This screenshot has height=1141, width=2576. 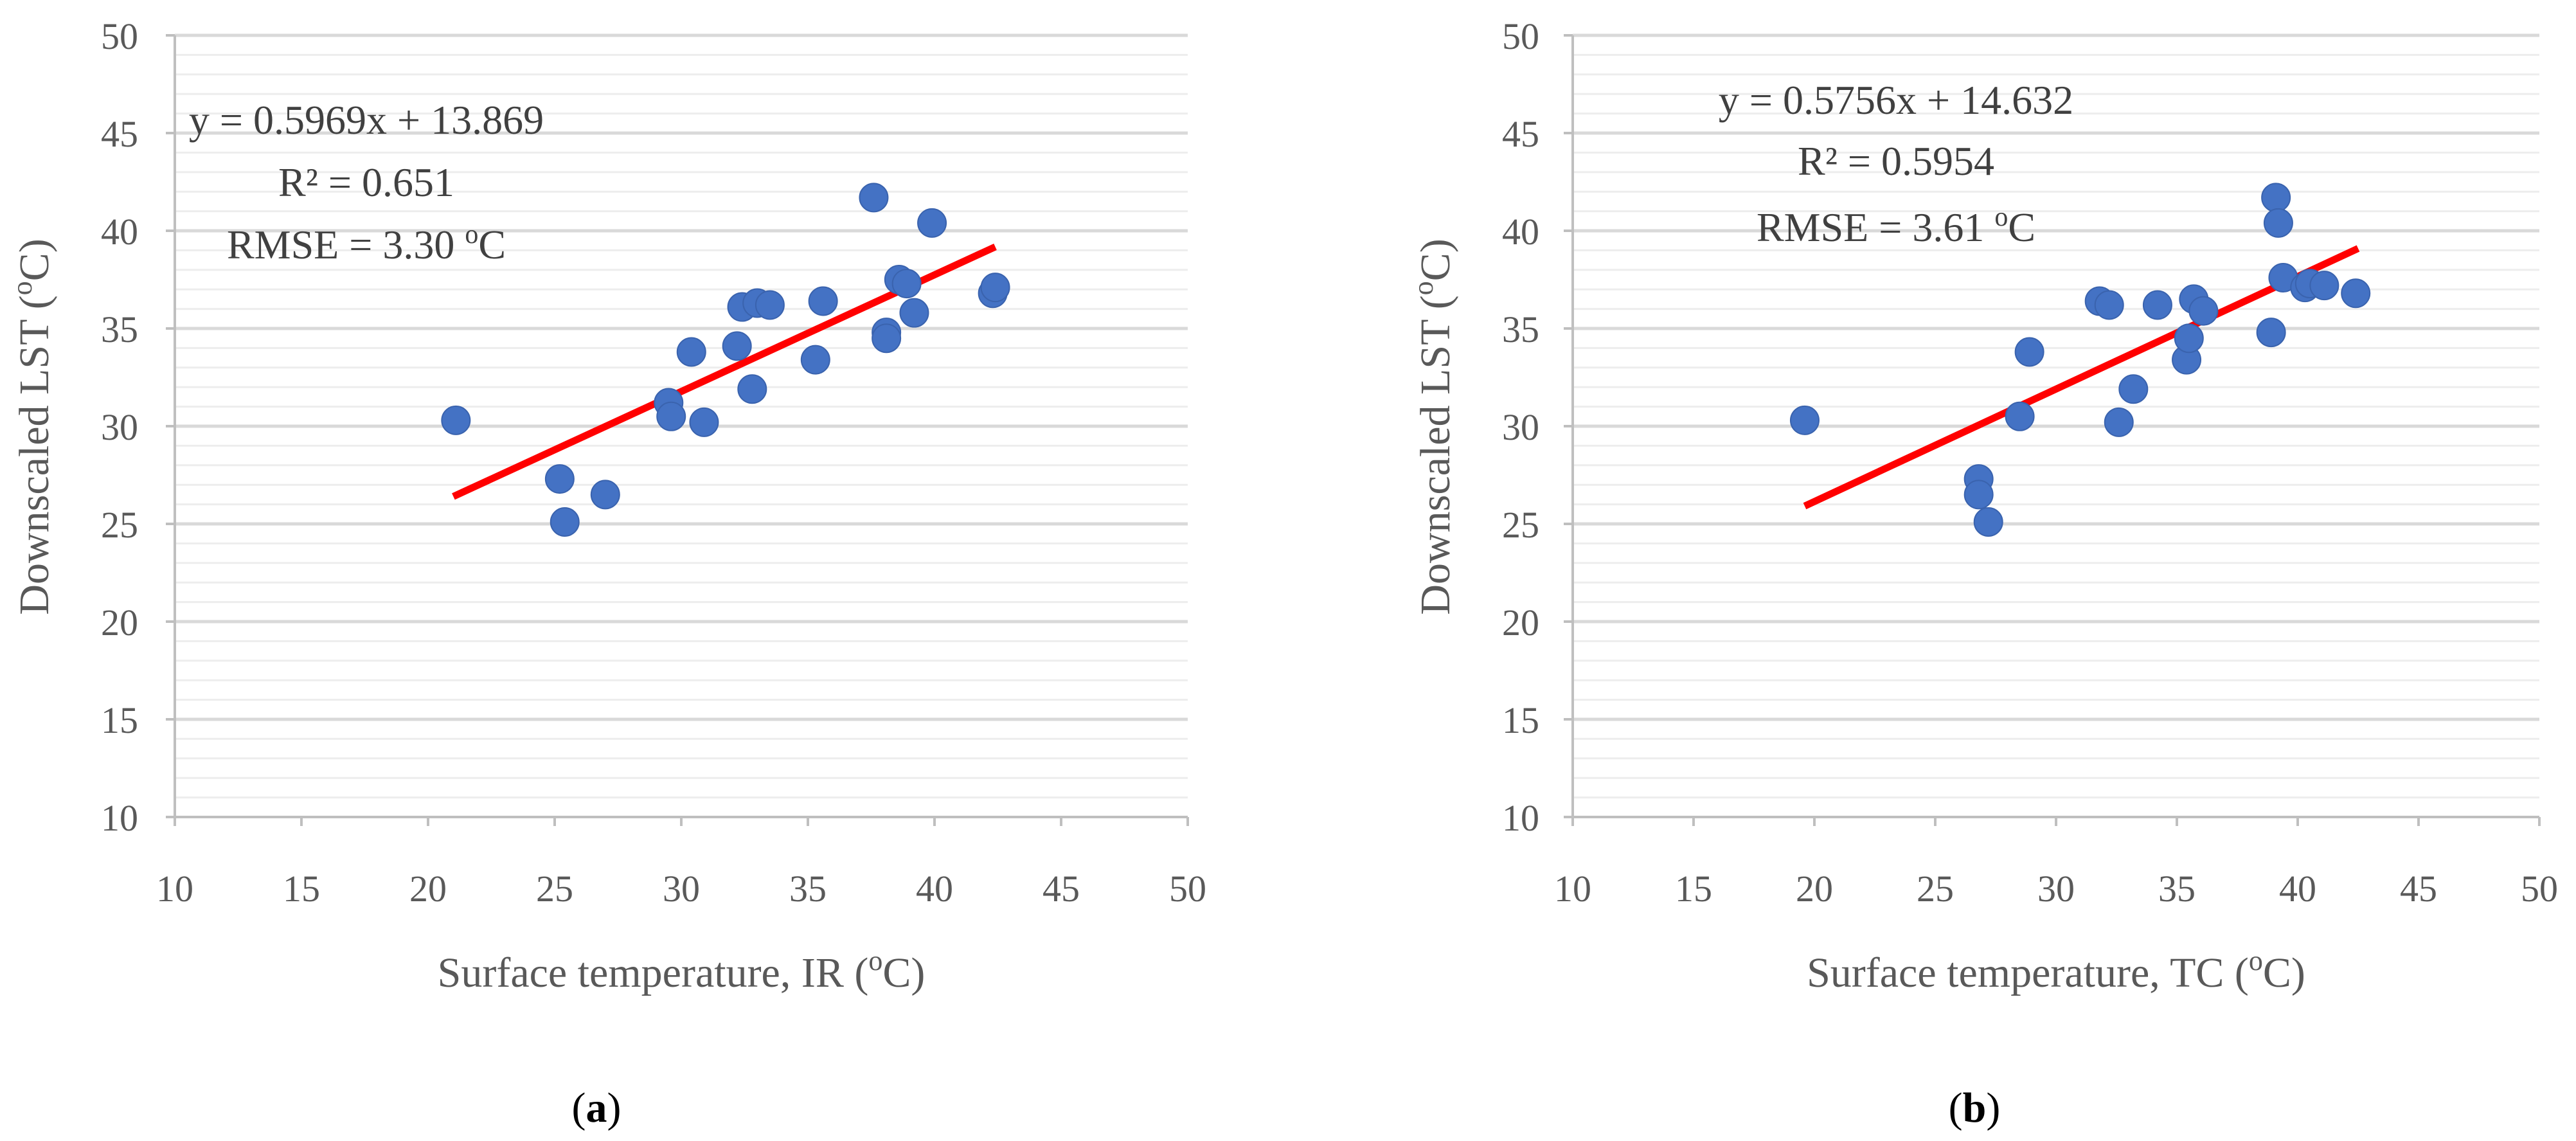 I want to click on panel-label-letter: a, so click(x=596, y=1107).